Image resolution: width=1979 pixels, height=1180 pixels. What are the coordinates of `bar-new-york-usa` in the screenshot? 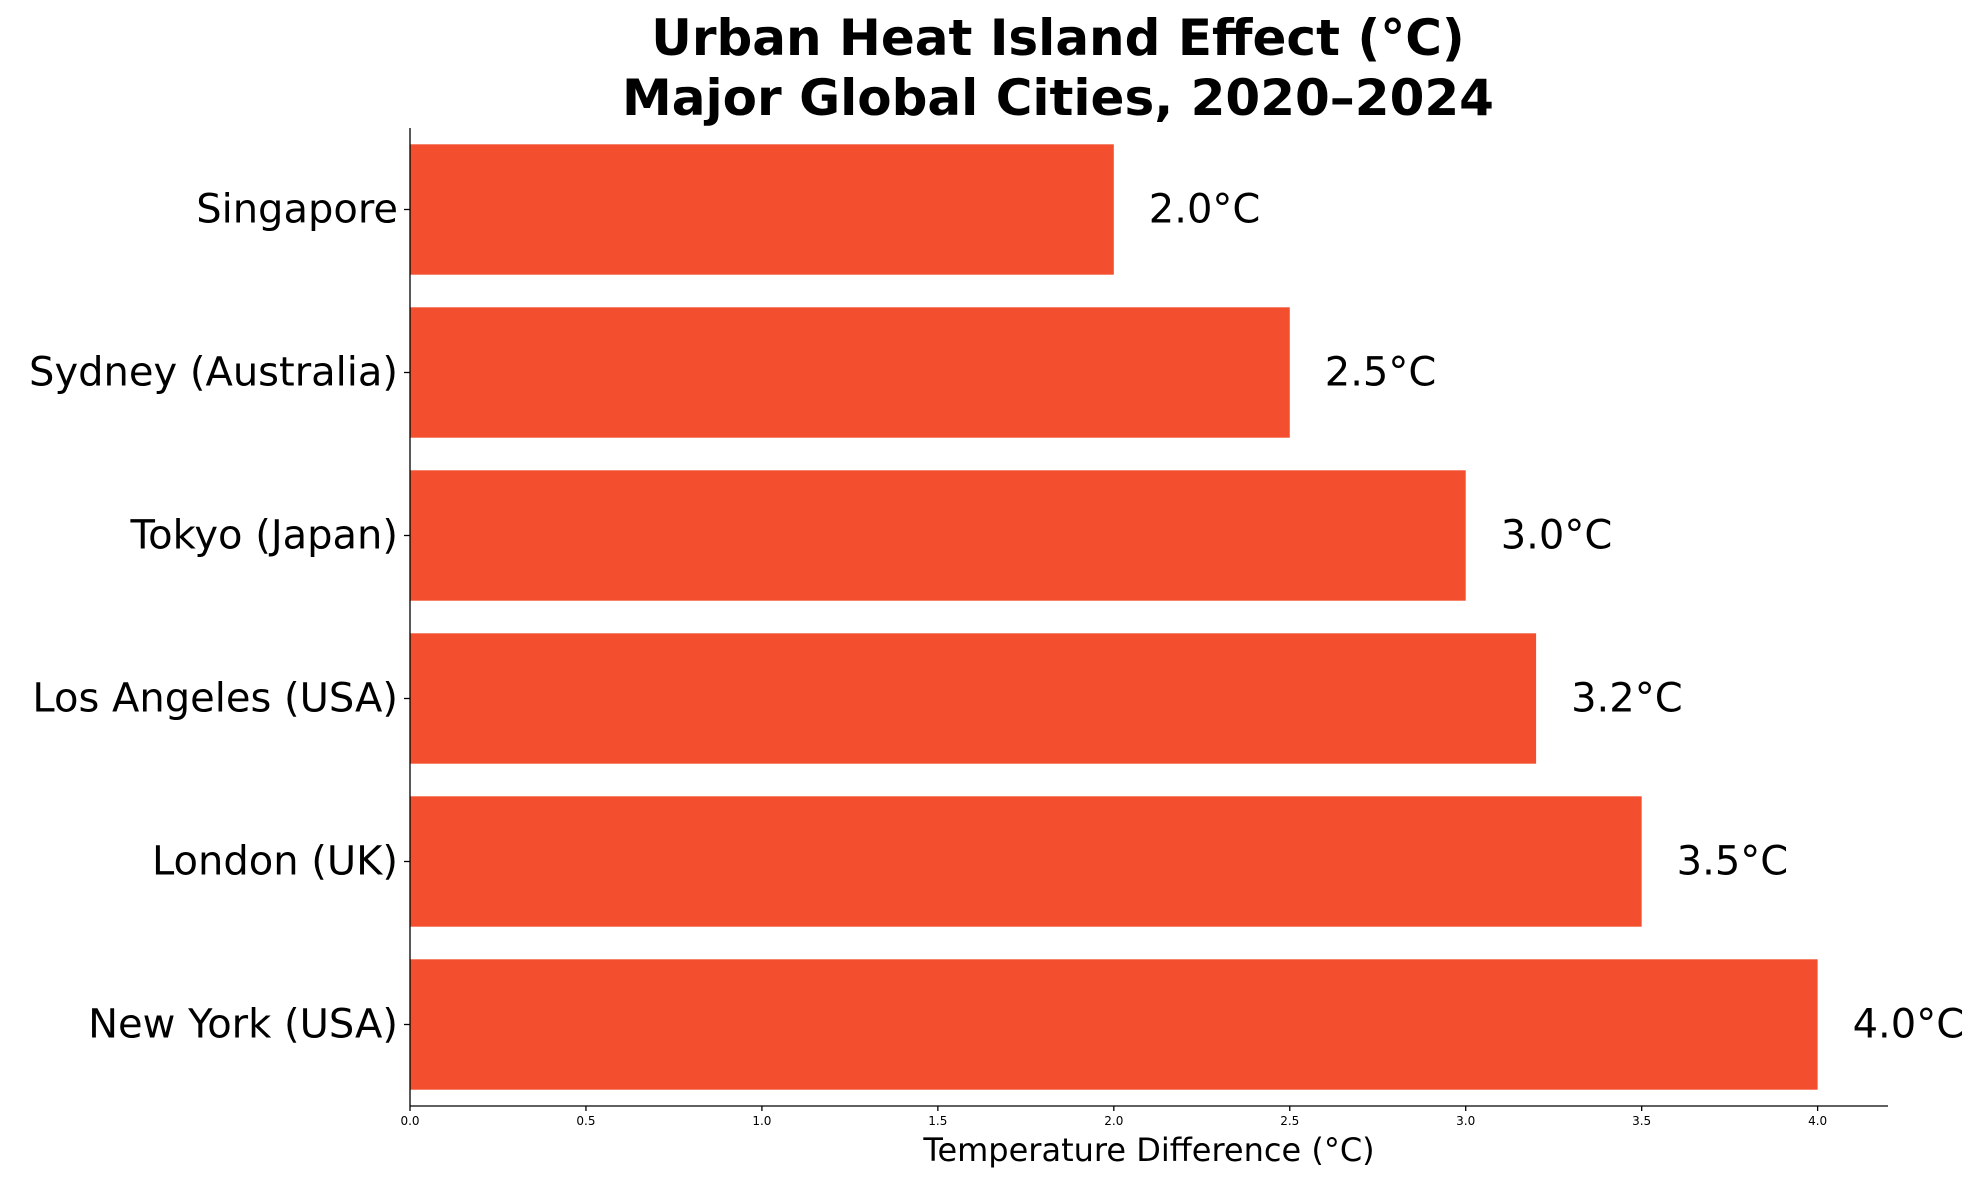 It's located at (1114, 1024).